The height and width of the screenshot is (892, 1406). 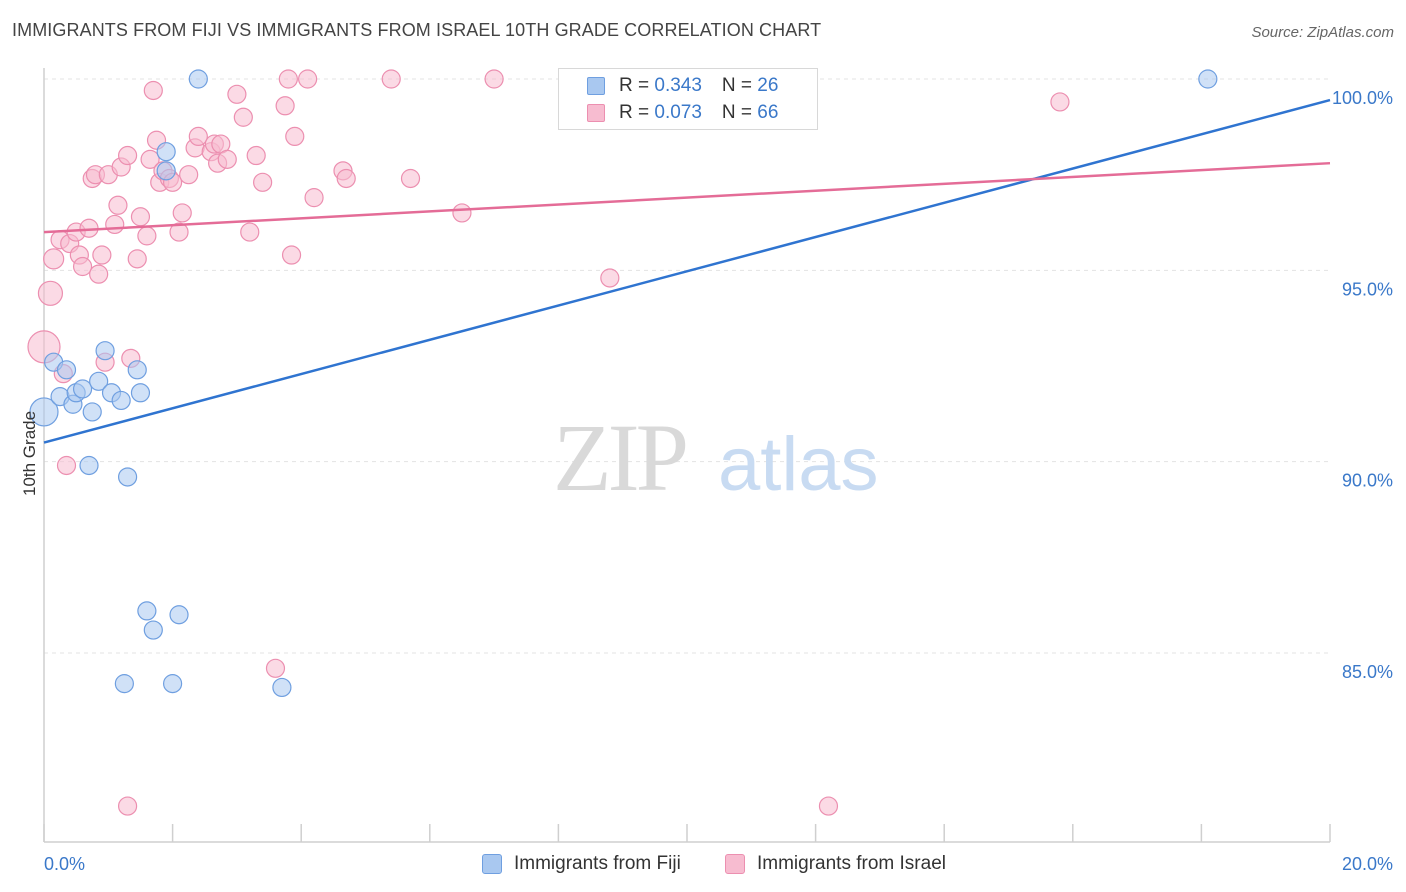 What do you see at coordinates (688, 99) in the screenshot?
I see `correlation-legend: R = 0.343 N = 26 R = 0.073 N = 66` at bounding box center [688, 99].